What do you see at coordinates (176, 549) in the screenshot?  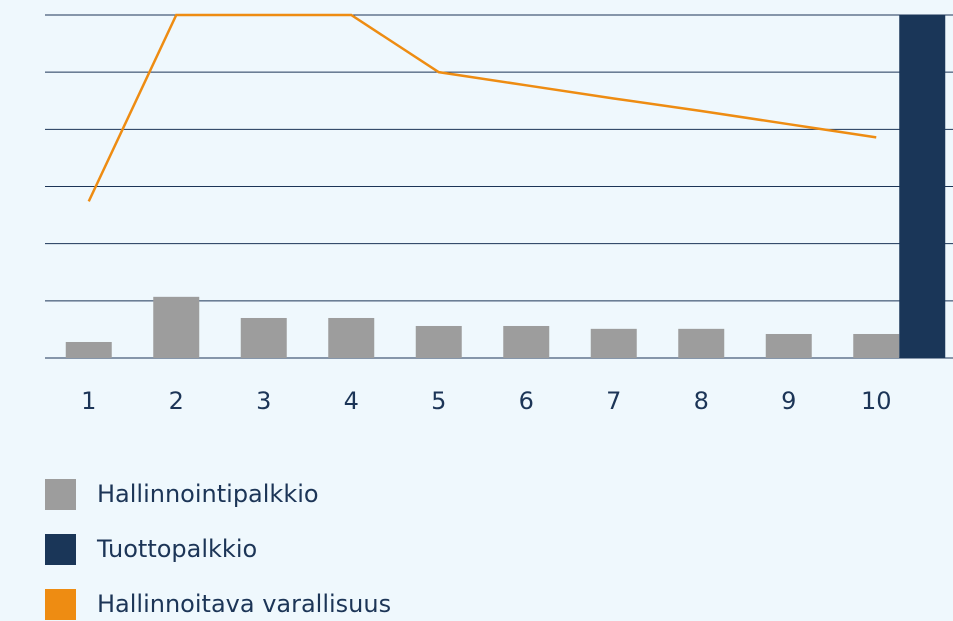 I see `legend-label: Tuottopalkkio` at bounding box center [176, 549].